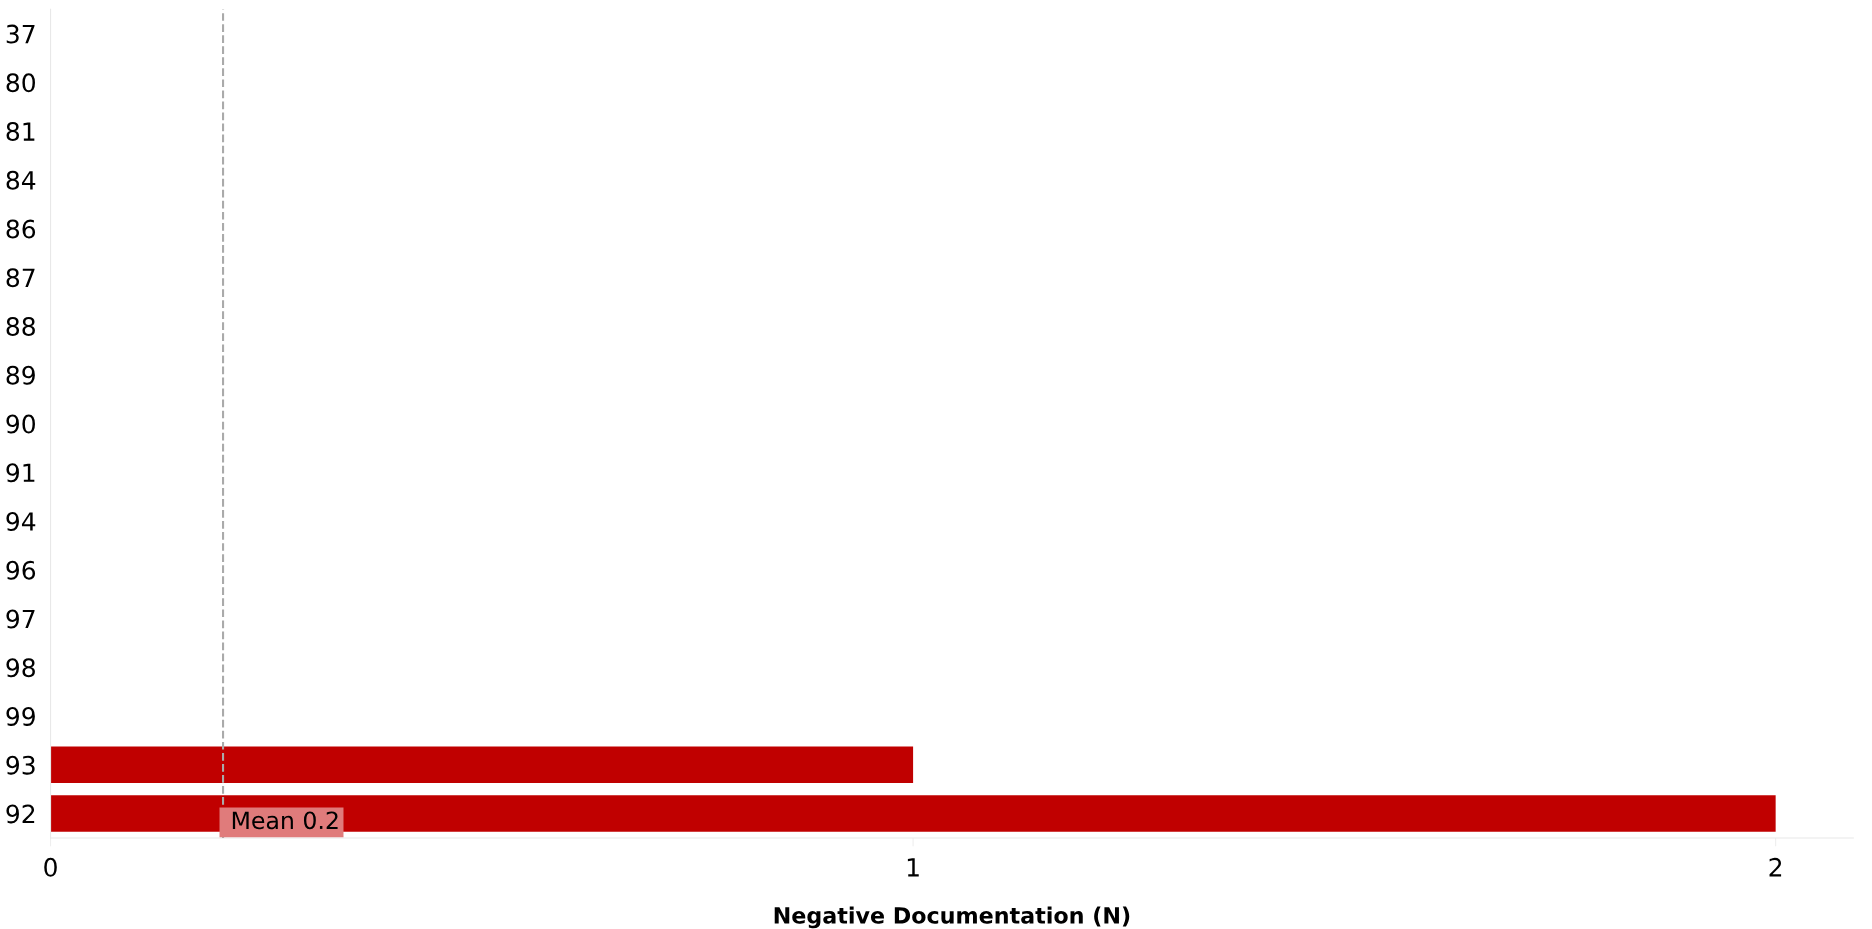 Image resolution: width=1872 pixels, height=929 pixels. I want to click on x-tick-label: 1, so click(913, 867).